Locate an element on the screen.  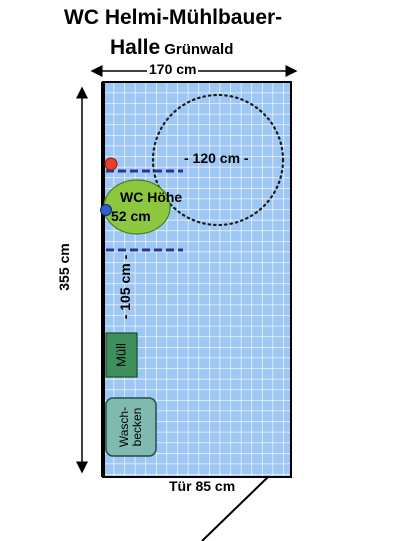
sink-label-line-2: becken is located at coordinates (137, 427).